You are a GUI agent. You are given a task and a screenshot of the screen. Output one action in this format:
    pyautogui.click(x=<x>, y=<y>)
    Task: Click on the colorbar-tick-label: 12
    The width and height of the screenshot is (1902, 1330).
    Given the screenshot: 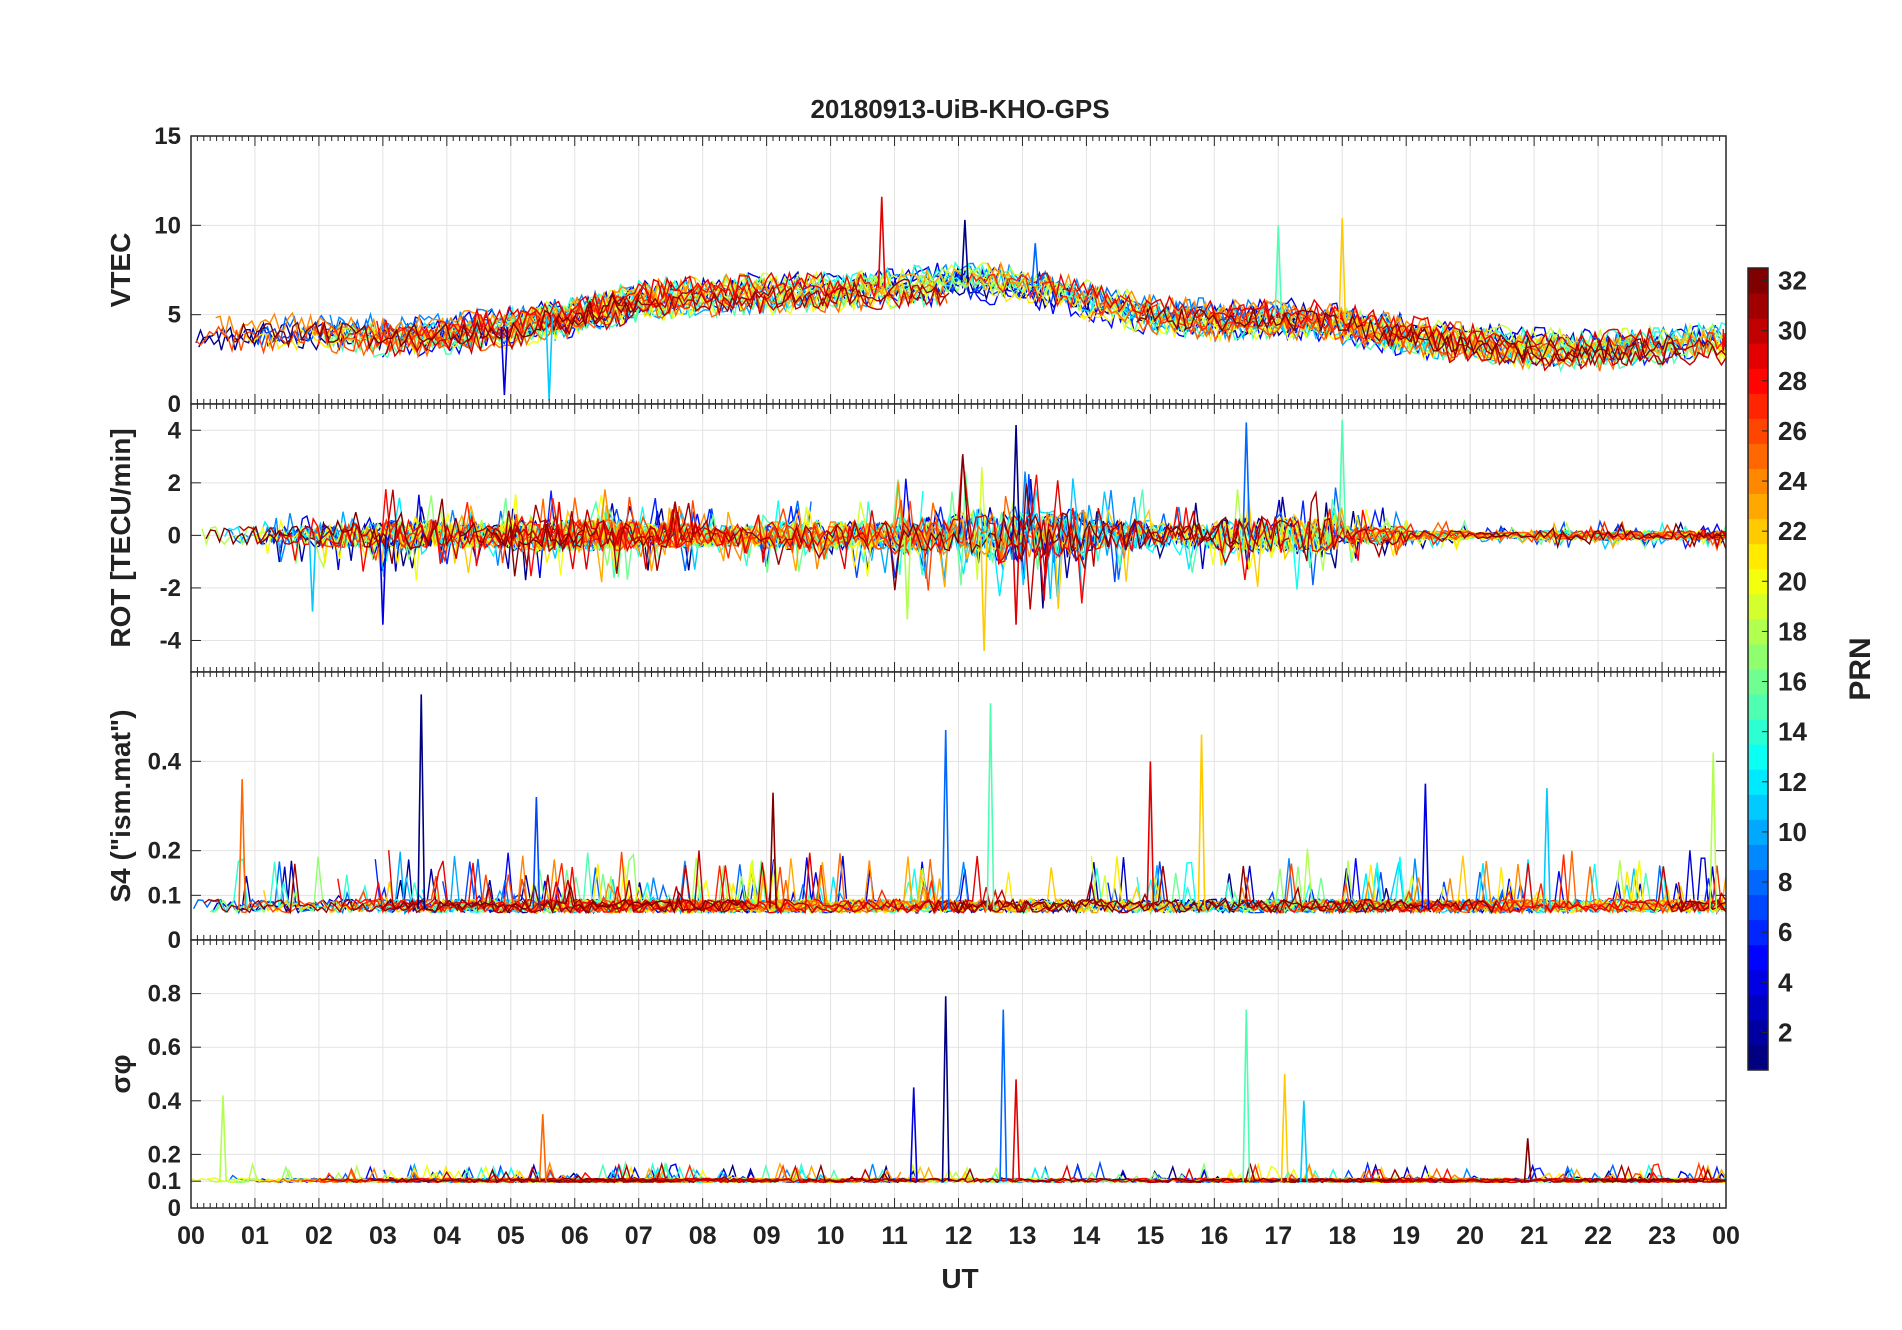 What is the action you would take?
    pyautogui.click(x=1792, y=782)
    